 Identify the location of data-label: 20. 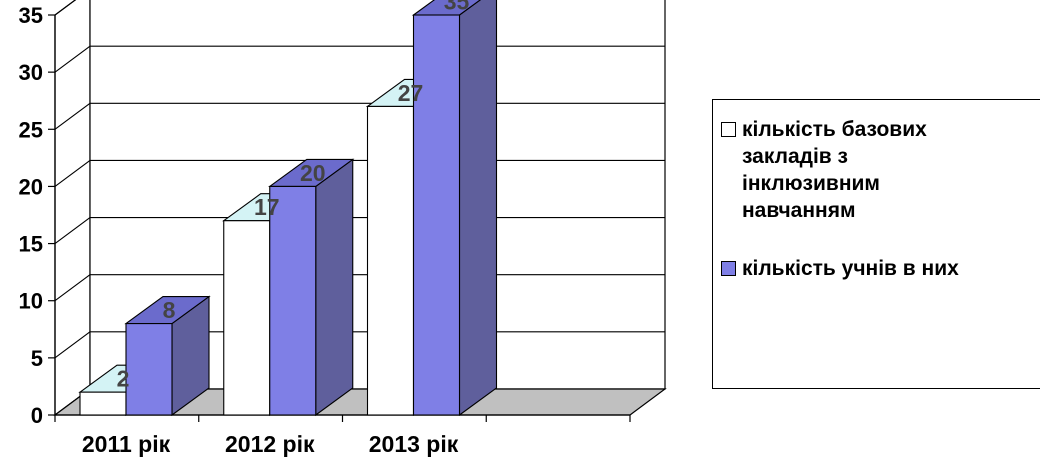
(313, 173).